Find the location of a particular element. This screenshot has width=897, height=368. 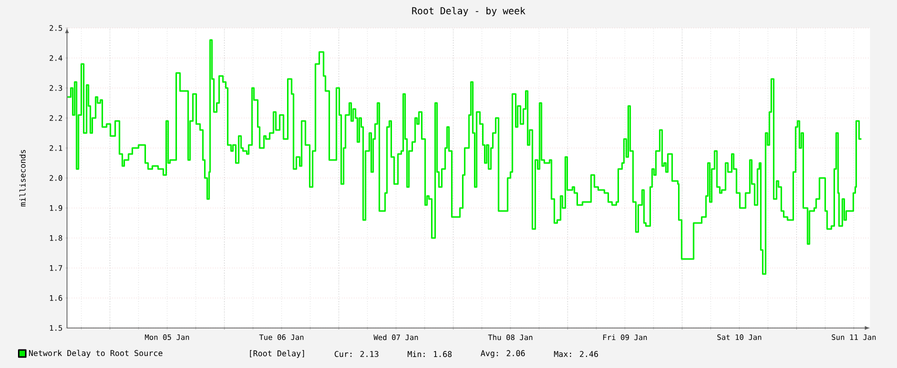

chart-title: Root Delay - by week is located at coordinates (469, 11).